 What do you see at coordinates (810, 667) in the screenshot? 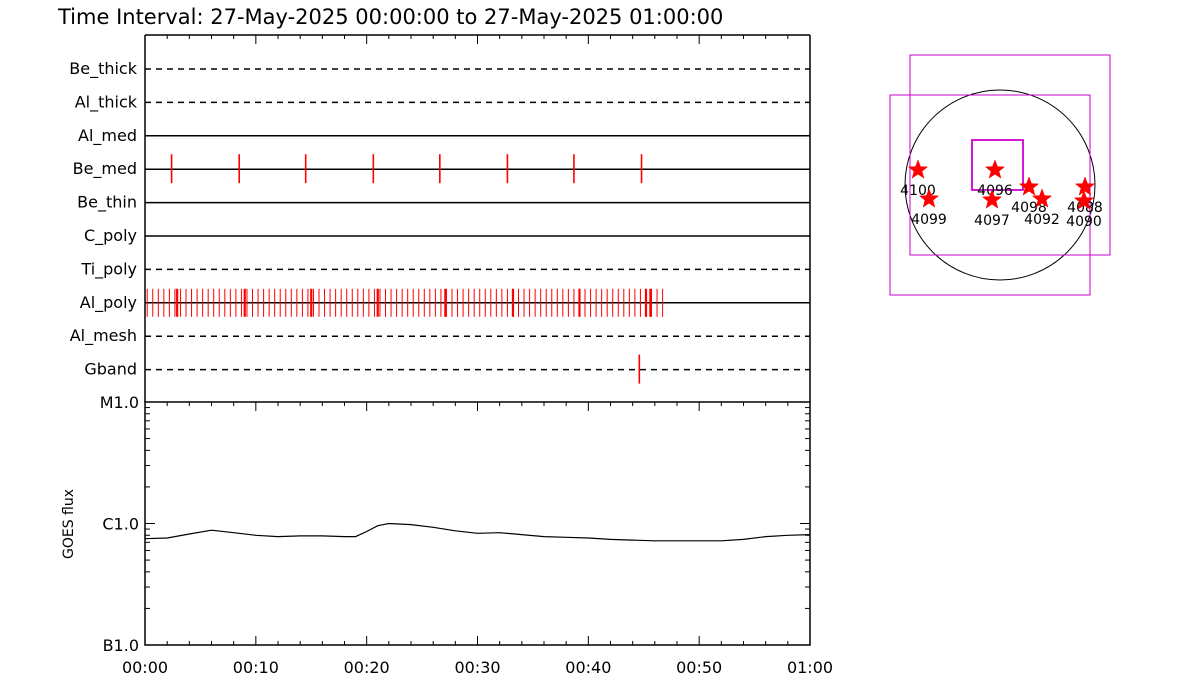
I see `goes-x-tick-label: 01:00` at bounding box center [810, 667].